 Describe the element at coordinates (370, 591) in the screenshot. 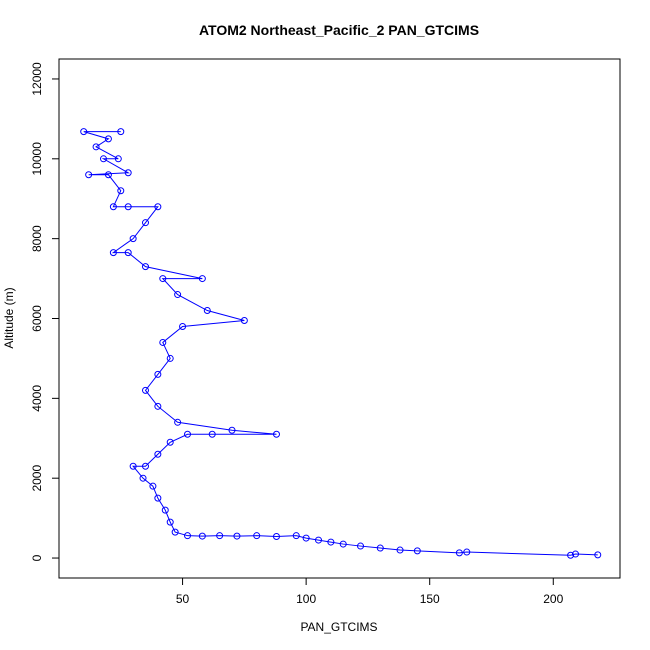

I see `x-axis: 50 100 150 200` at that location.